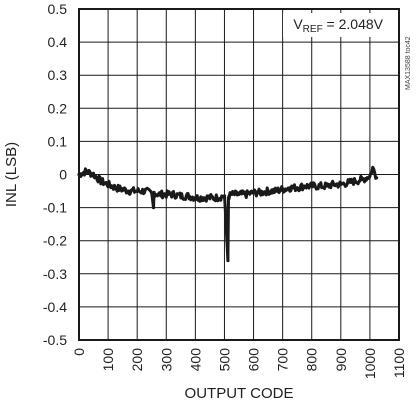 The height and width of the screenshot is (404, 417). What do you see at coordinates (341, 360) in the screenshot?
I see `x-tick-label: 900` at bounding box center [341, 360].